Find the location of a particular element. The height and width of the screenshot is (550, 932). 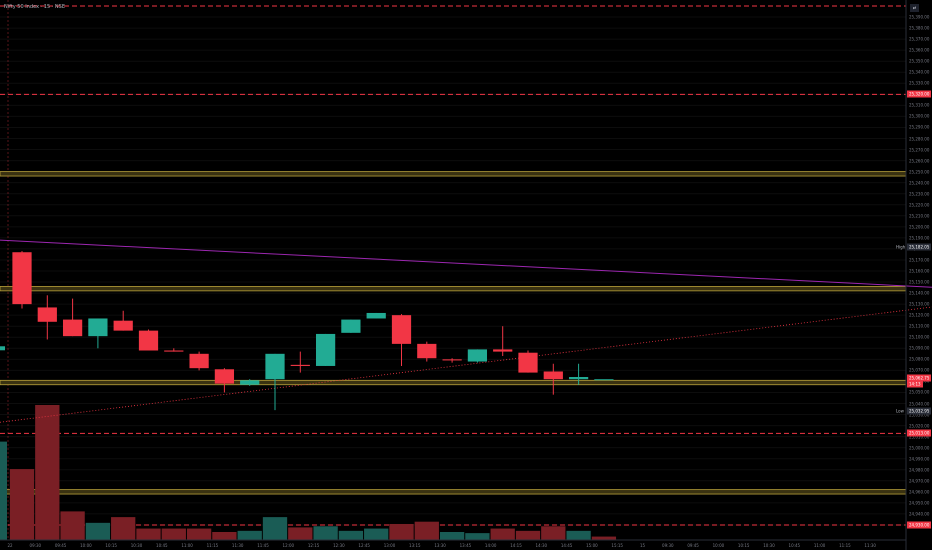

price-tick-label: 25,330.00 is located at coordinates (919, 83).